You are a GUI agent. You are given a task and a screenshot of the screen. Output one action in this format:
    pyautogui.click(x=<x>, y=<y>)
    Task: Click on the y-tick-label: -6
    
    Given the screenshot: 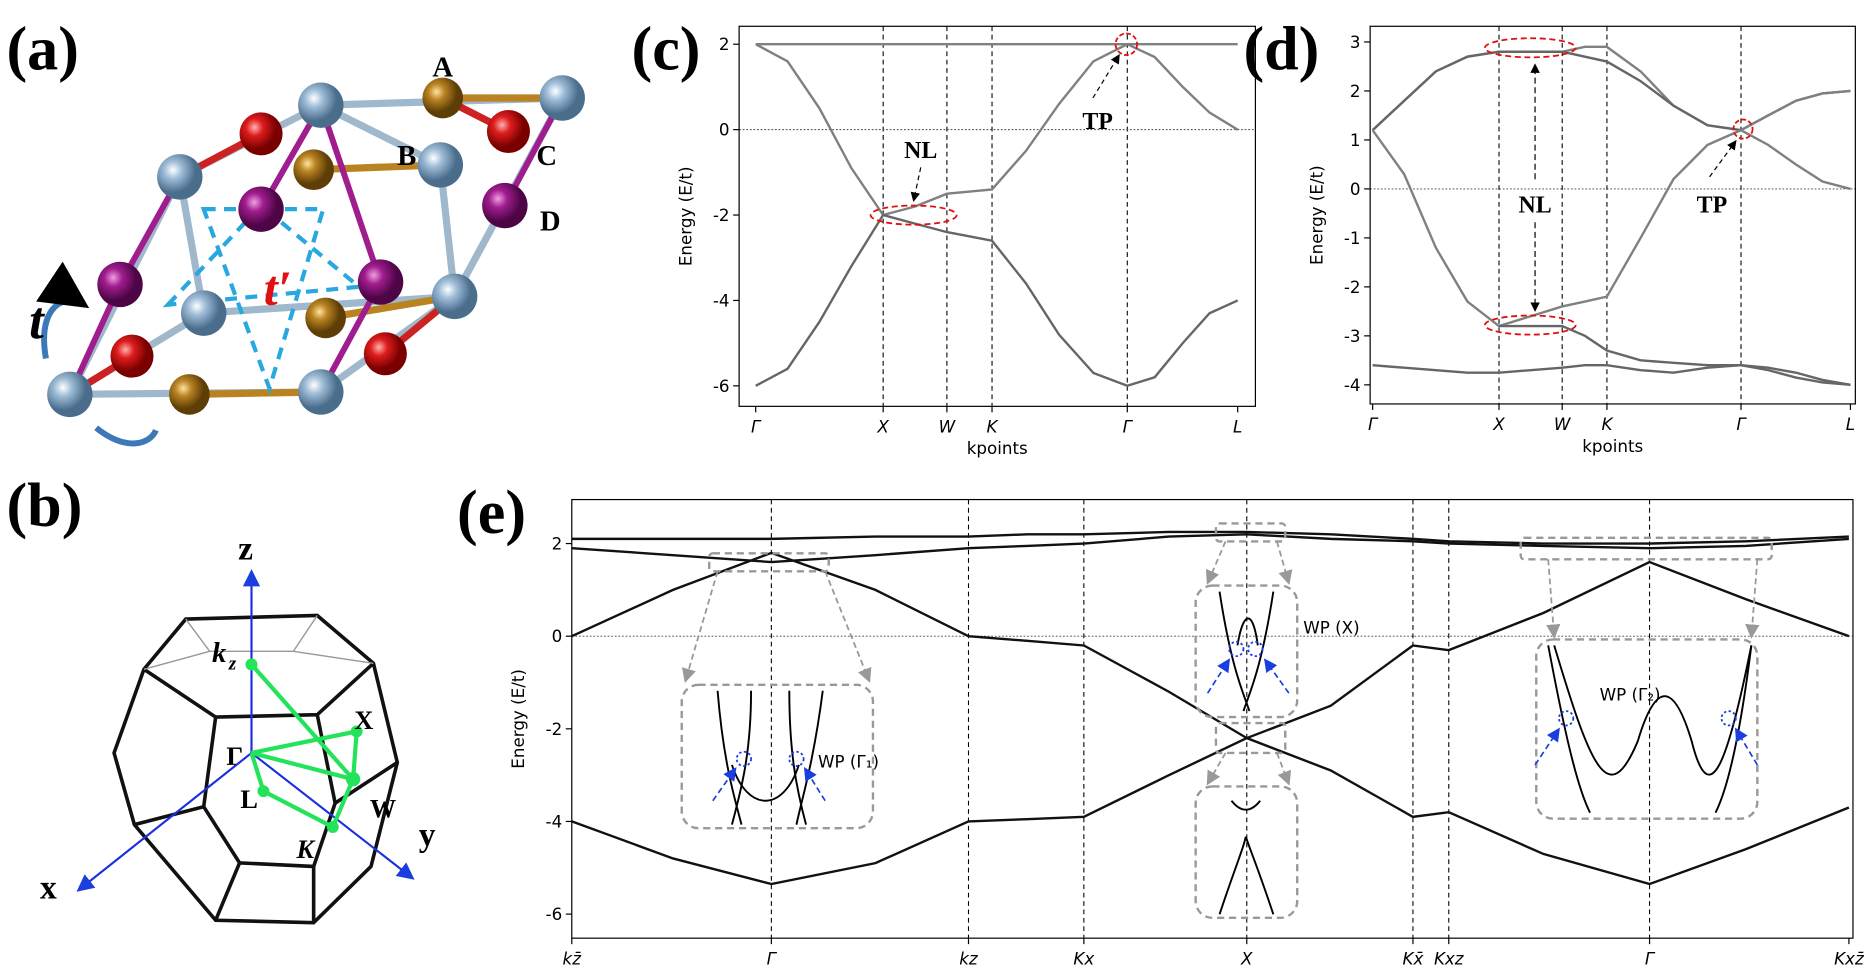 What is the action you would take?
    pyautogui.click(x=721, y=386)
    